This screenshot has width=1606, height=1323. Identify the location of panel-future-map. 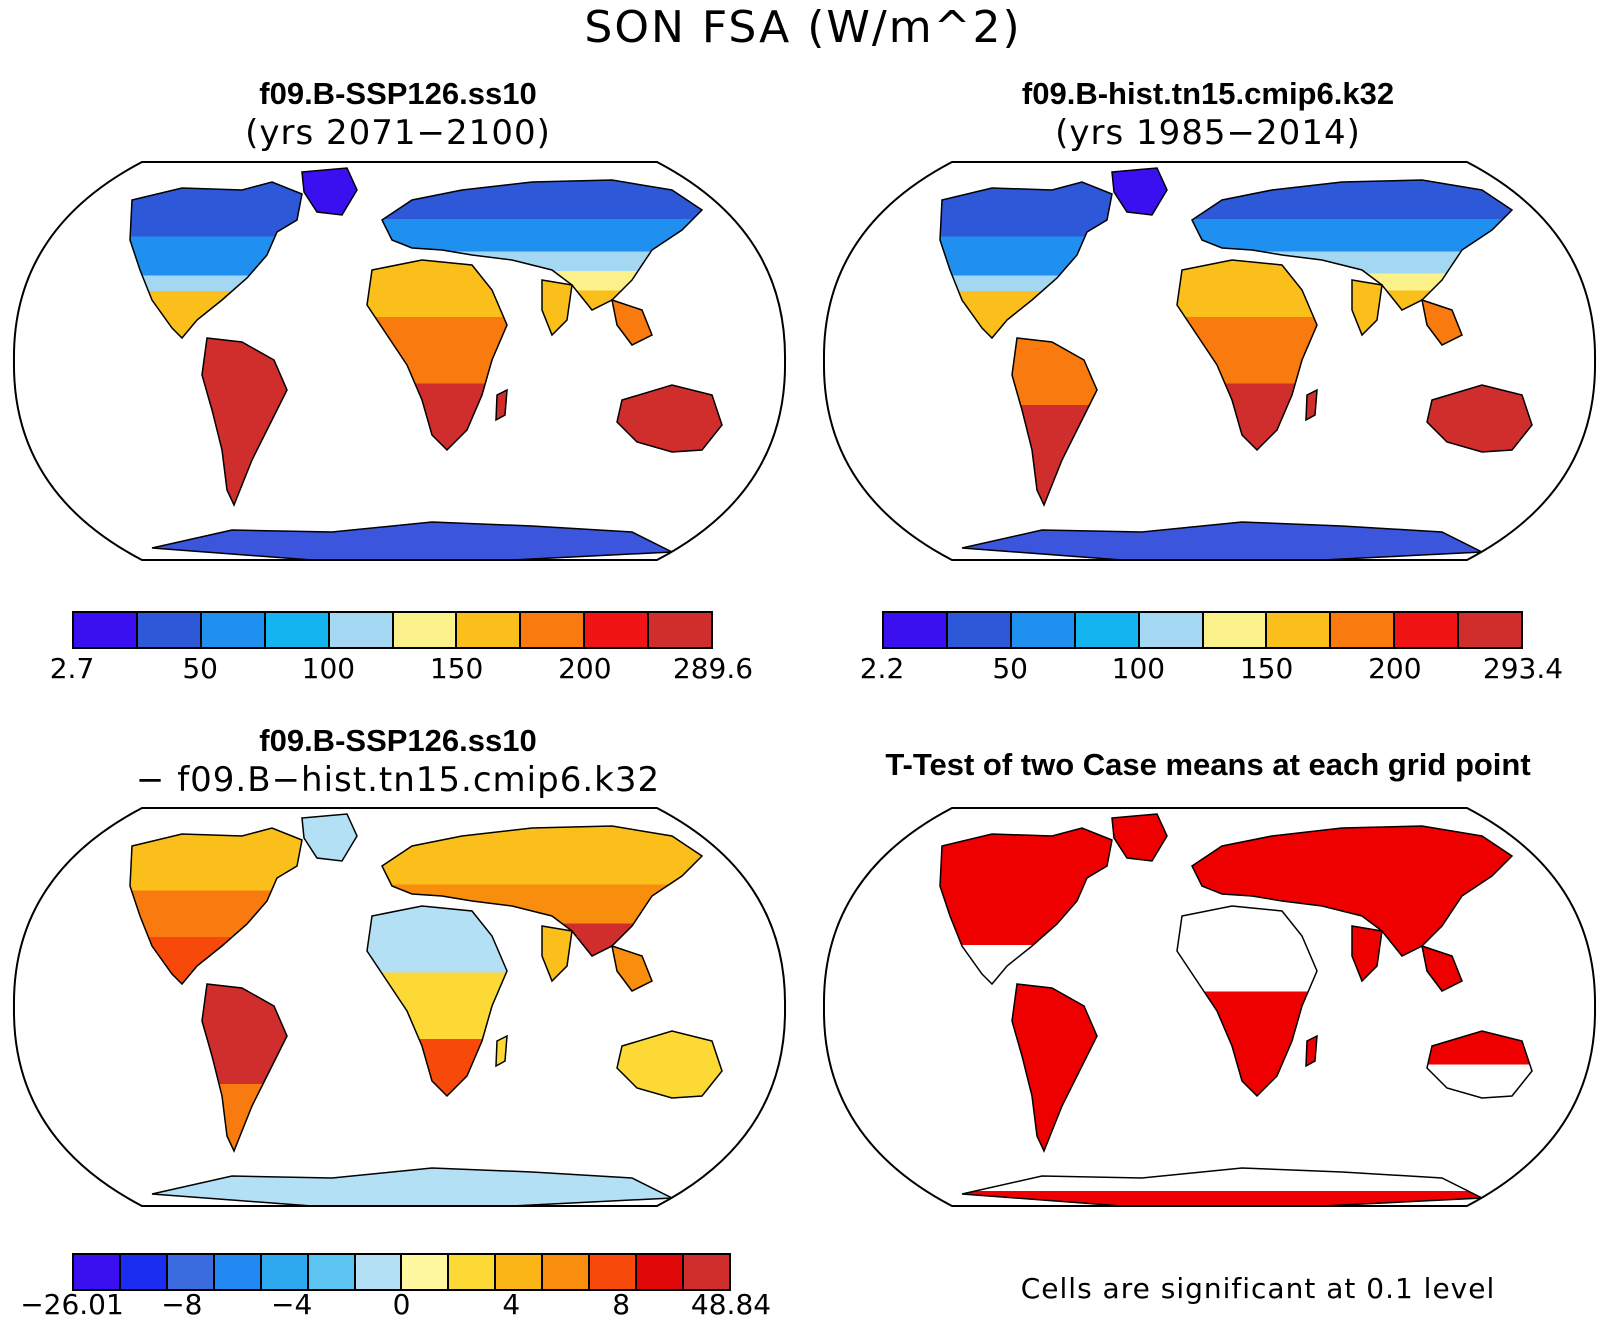
(399, 361).